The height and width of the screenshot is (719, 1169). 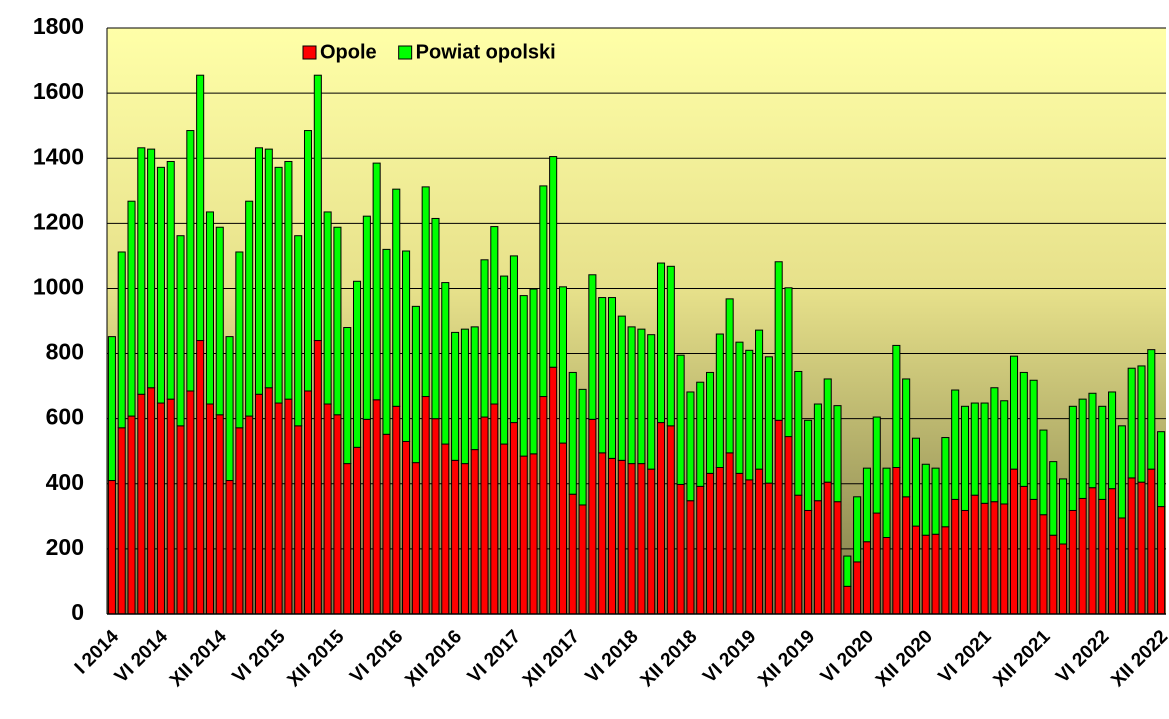 I want to click on y-tick-label: 800, so click(x=65, y=352).